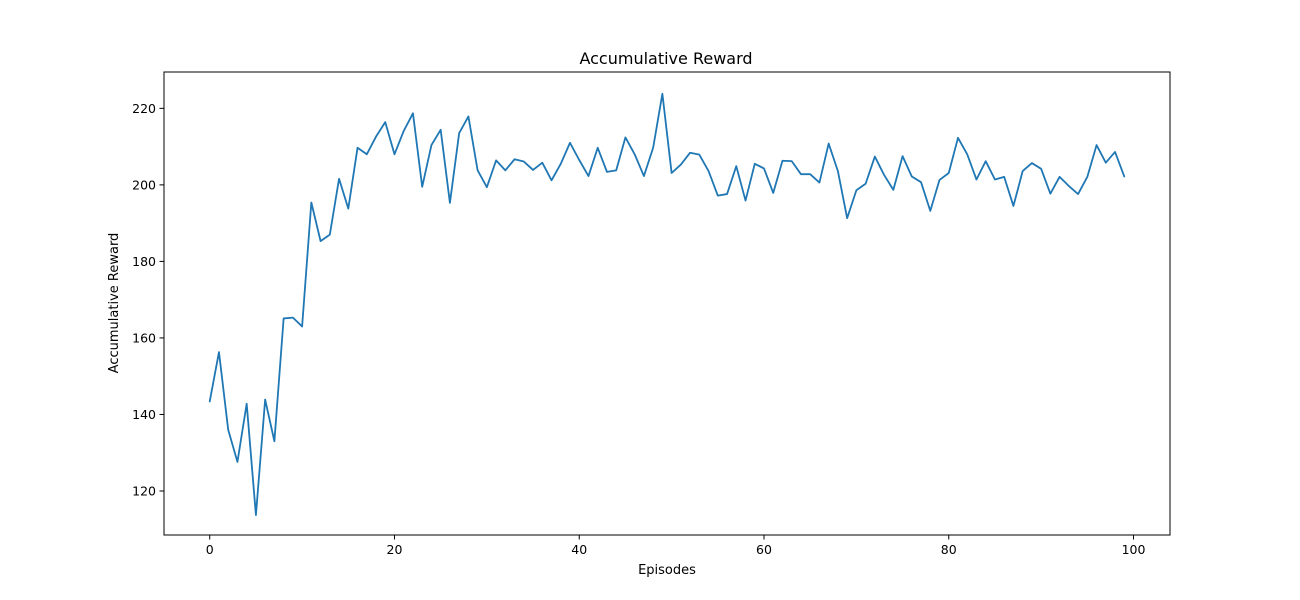 The height and width of the screenshot is (600, 1300). What do you see at coordinates (665, 58) in the screenshot?
I see `chart-title: Accumulative Reward` at bounding box center [665, 58].